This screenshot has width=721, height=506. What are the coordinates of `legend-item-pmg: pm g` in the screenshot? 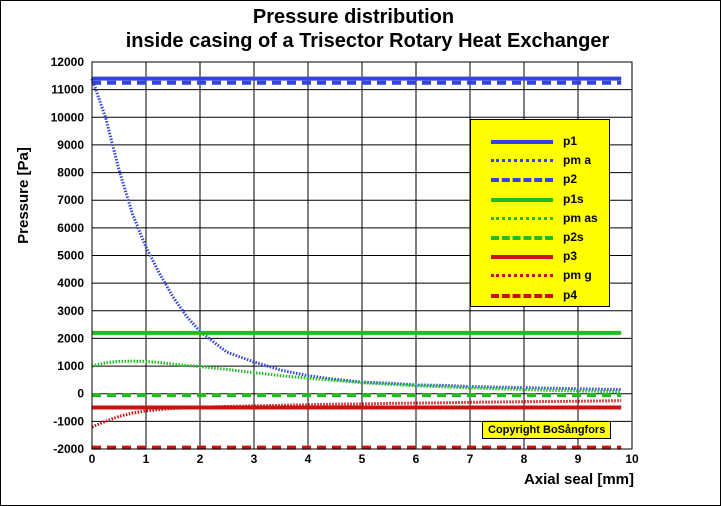 It's located at (540, 277).